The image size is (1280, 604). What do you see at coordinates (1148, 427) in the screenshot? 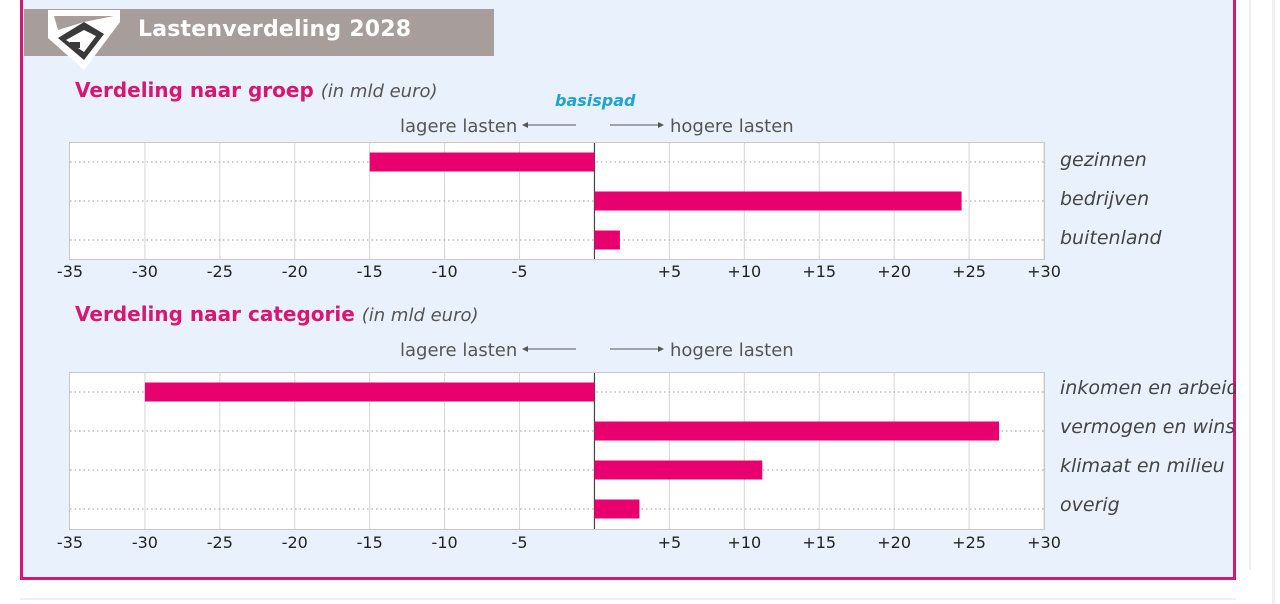
I see `category-label: vermogen en winst` at bounding box center [1148, 427].